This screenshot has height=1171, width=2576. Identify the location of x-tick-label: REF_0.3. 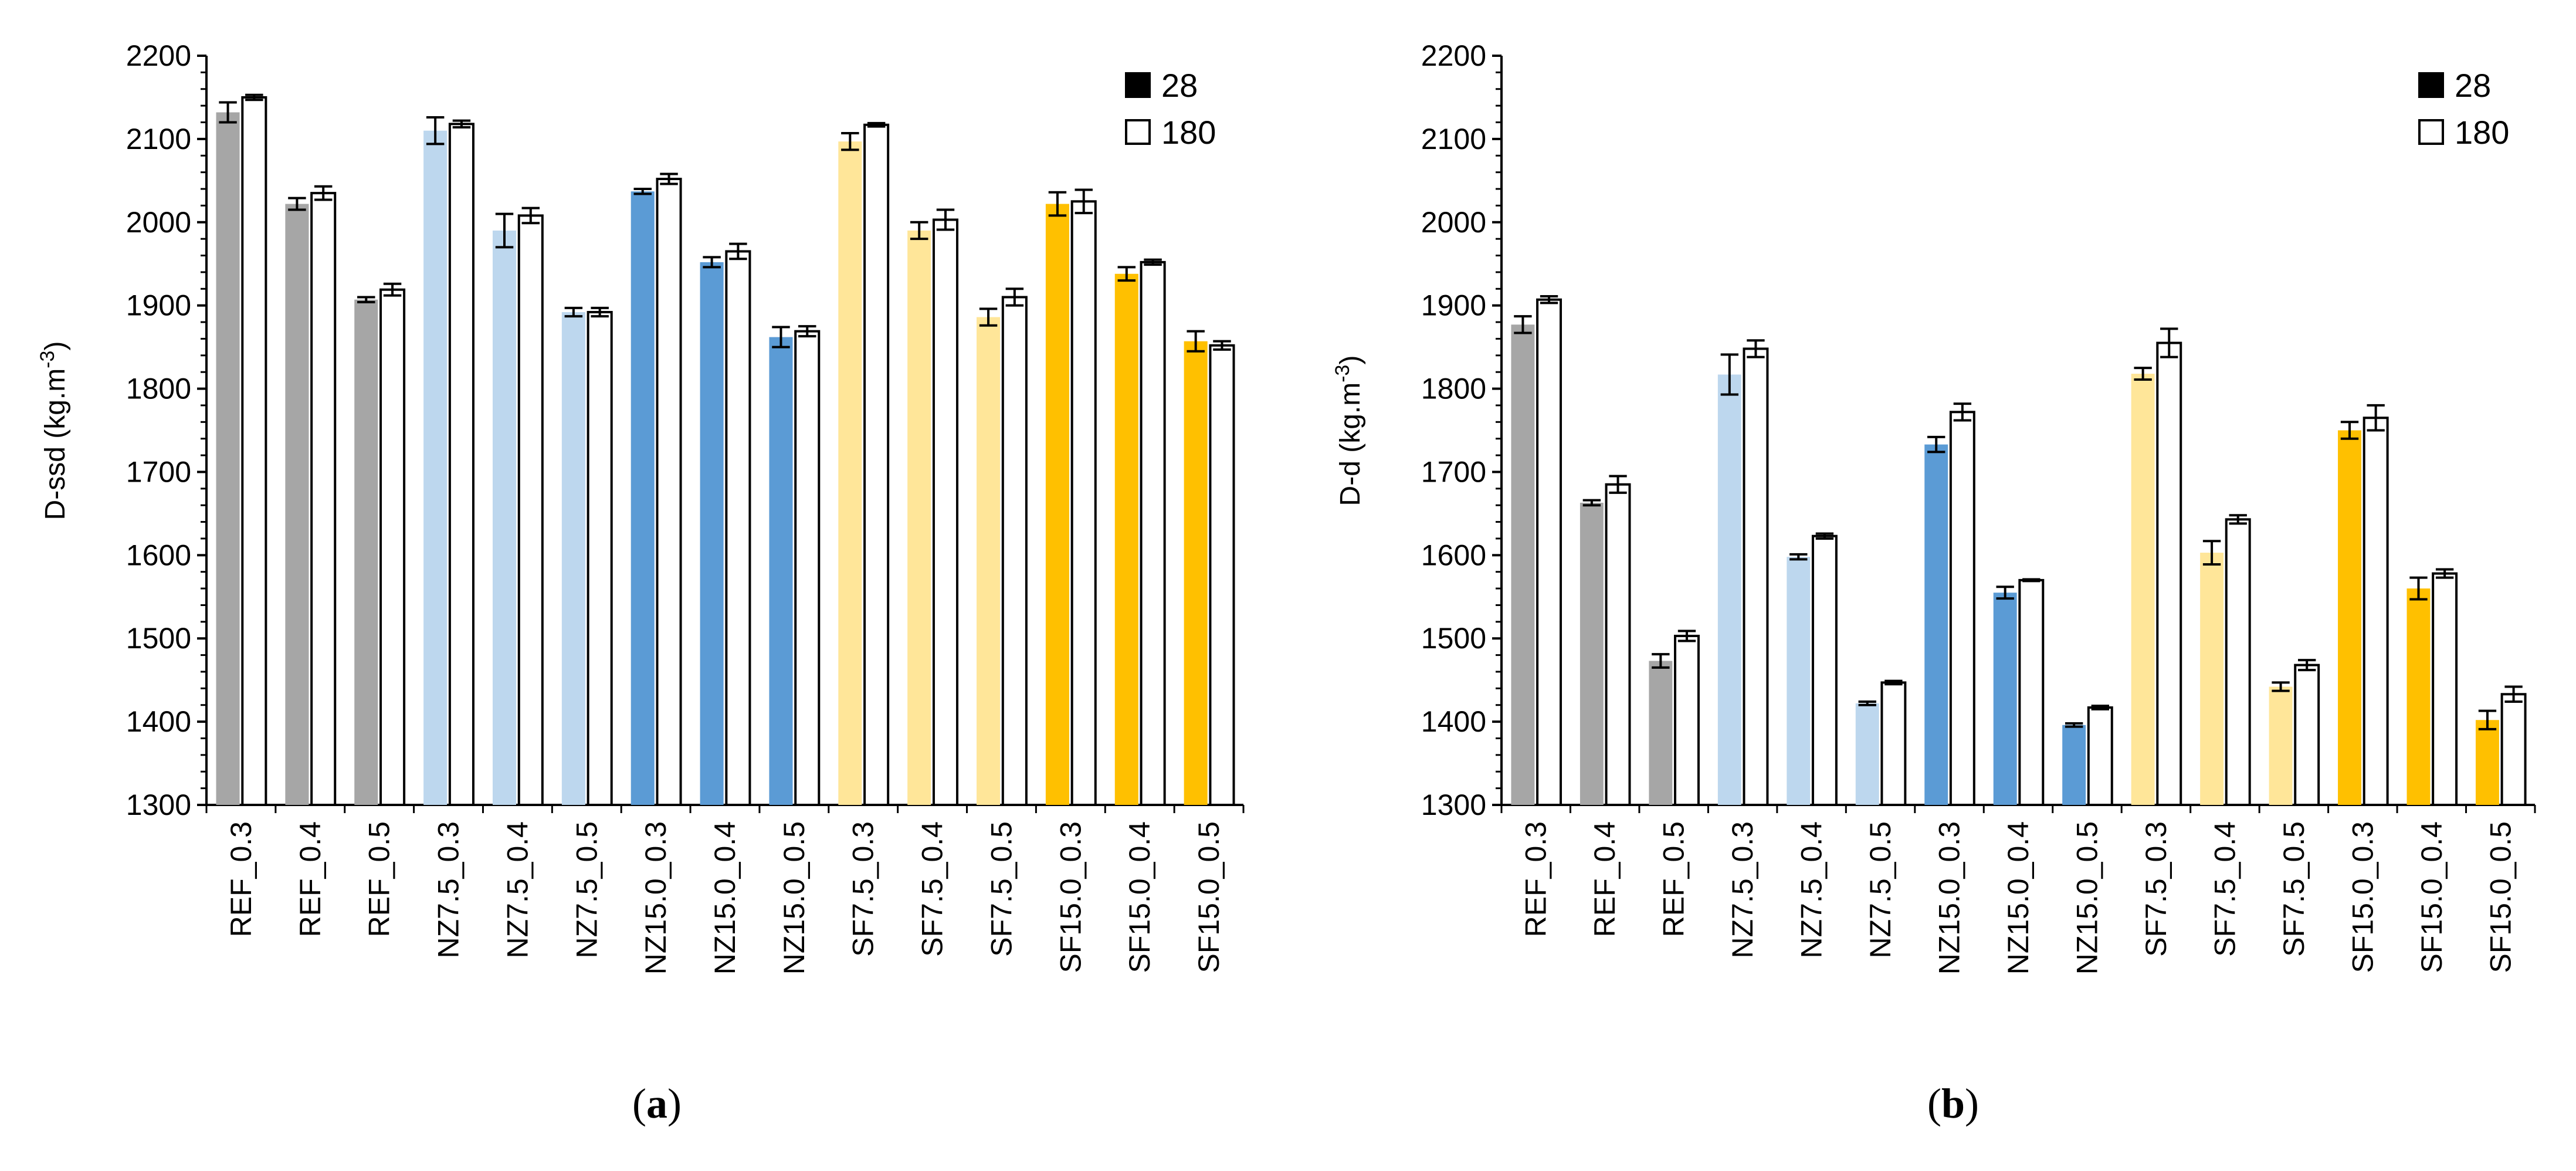
(241, 879).